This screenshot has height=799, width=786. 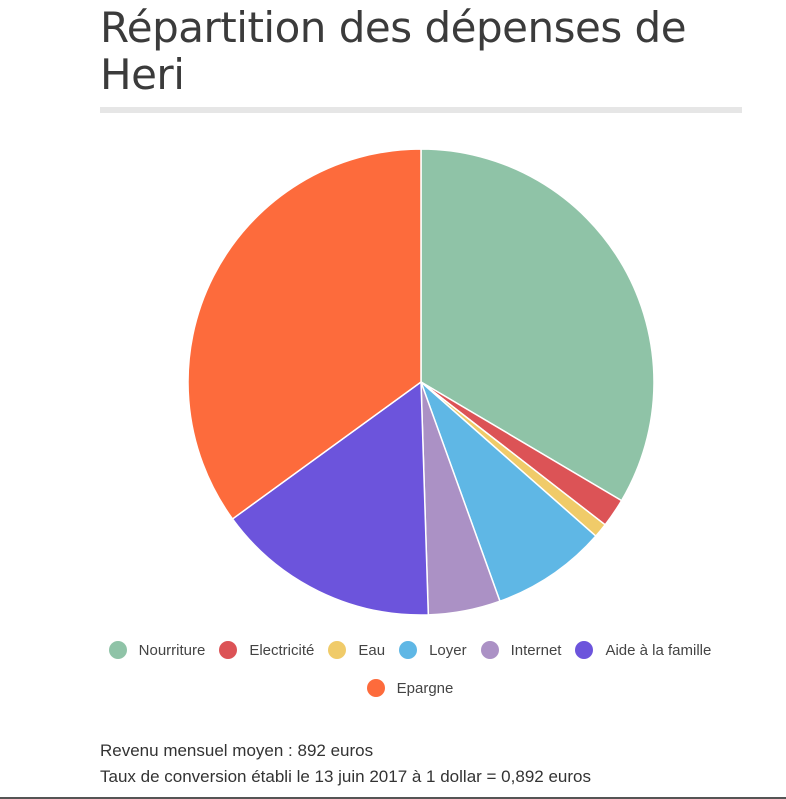 I want to click on legend-item-0: Nourriture, so click(x=157, y=650).